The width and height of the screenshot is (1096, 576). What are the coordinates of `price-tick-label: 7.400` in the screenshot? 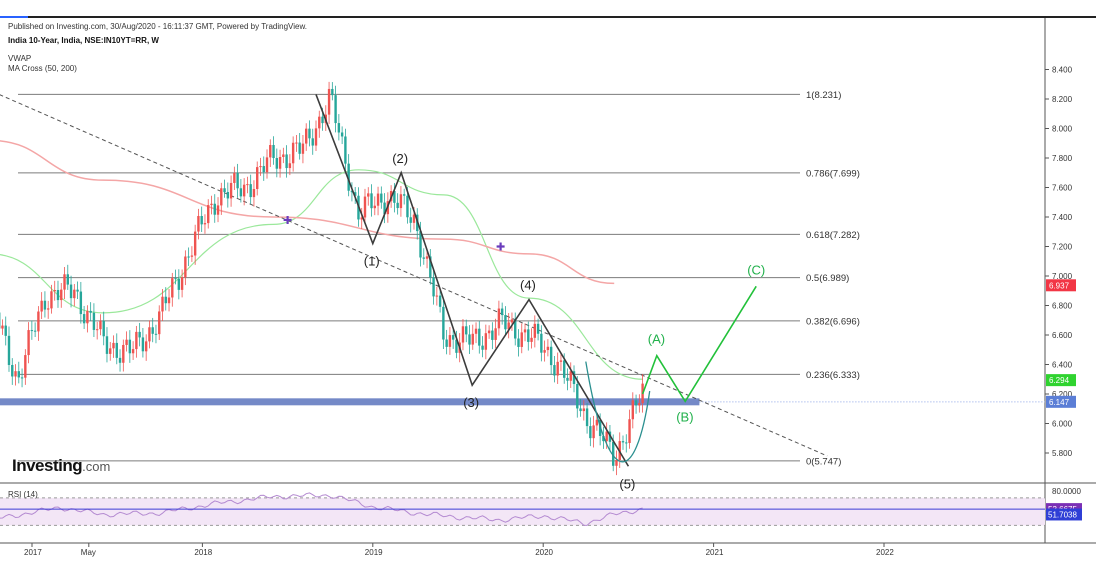 It's located at (1062, 217).